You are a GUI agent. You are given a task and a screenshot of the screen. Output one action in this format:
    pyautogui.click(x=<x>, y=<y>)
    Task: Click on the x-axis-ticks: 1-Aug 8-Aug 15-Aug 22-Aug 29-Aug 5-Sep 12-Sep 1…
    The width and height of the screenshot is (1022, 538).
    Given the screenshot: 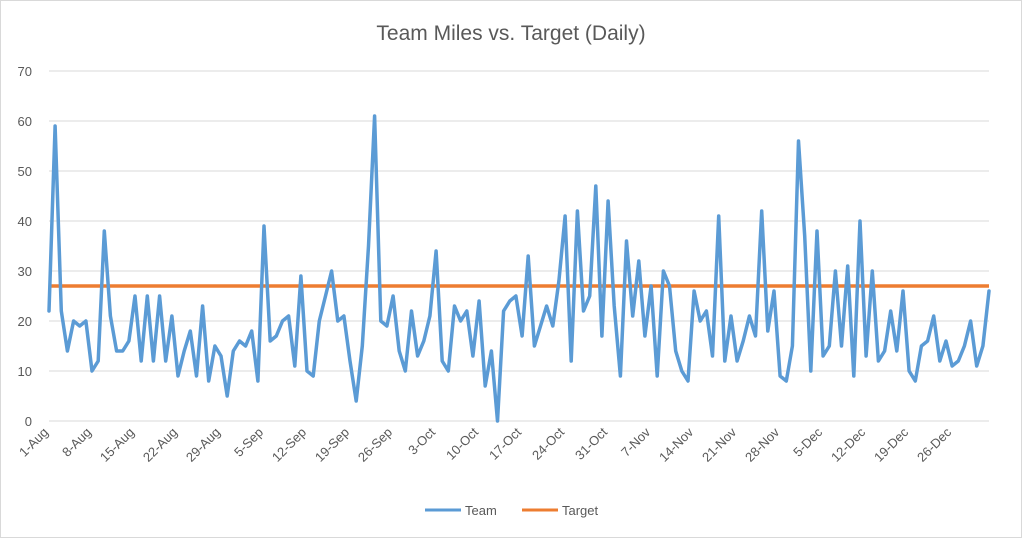 What is the action you would take?
    pyautogui.click(x=485, y=444)
    